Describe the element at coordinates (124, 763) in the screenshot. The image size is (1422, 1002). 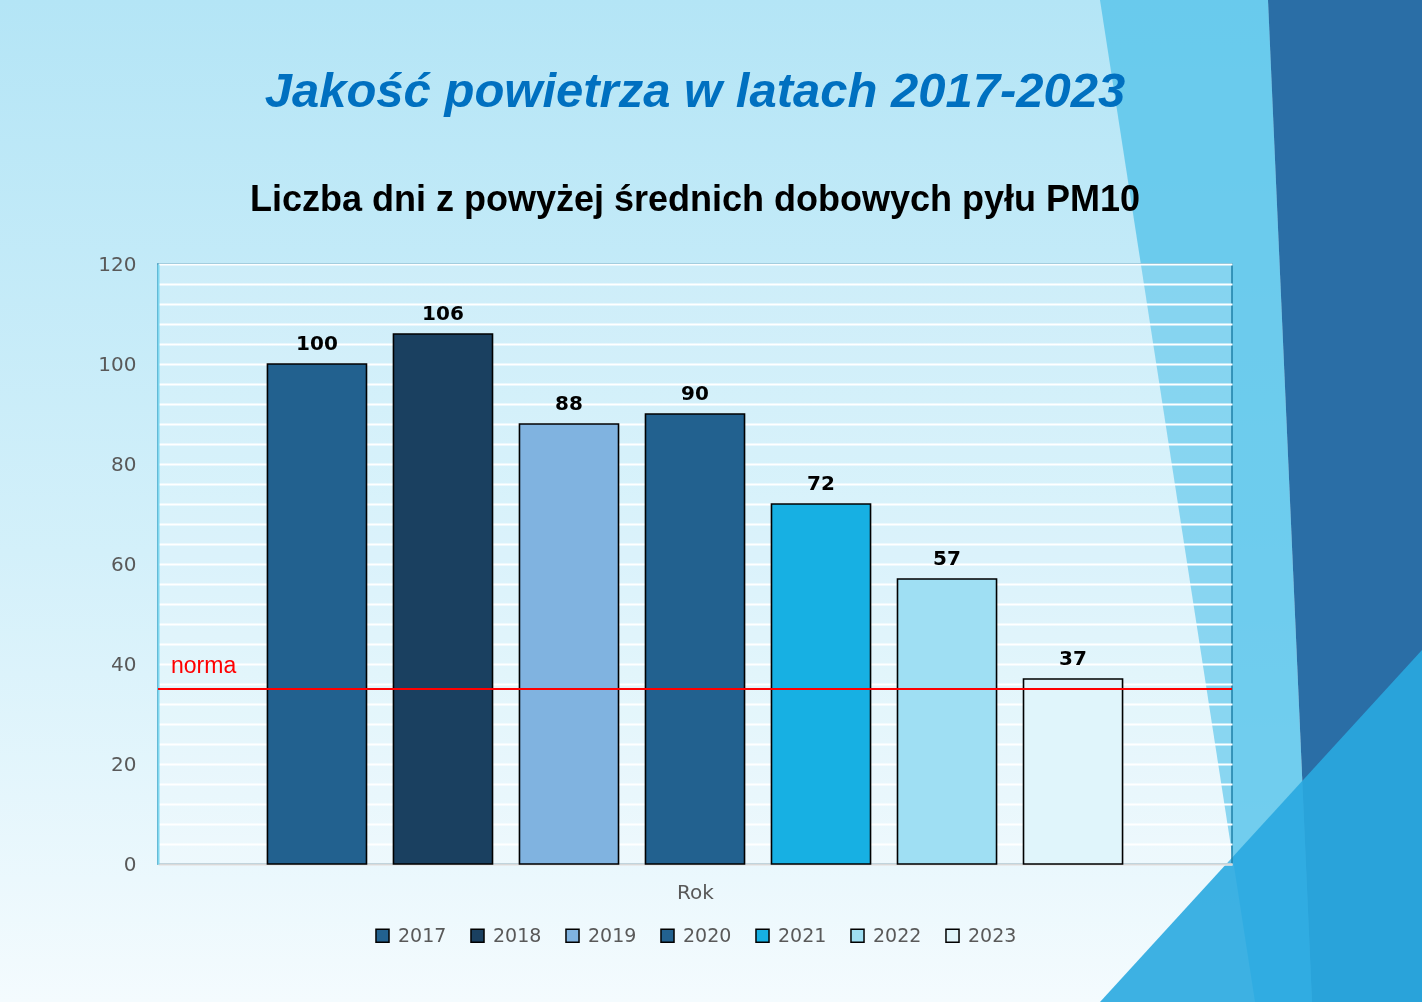
I see `y-tick-label: 20` at that location.